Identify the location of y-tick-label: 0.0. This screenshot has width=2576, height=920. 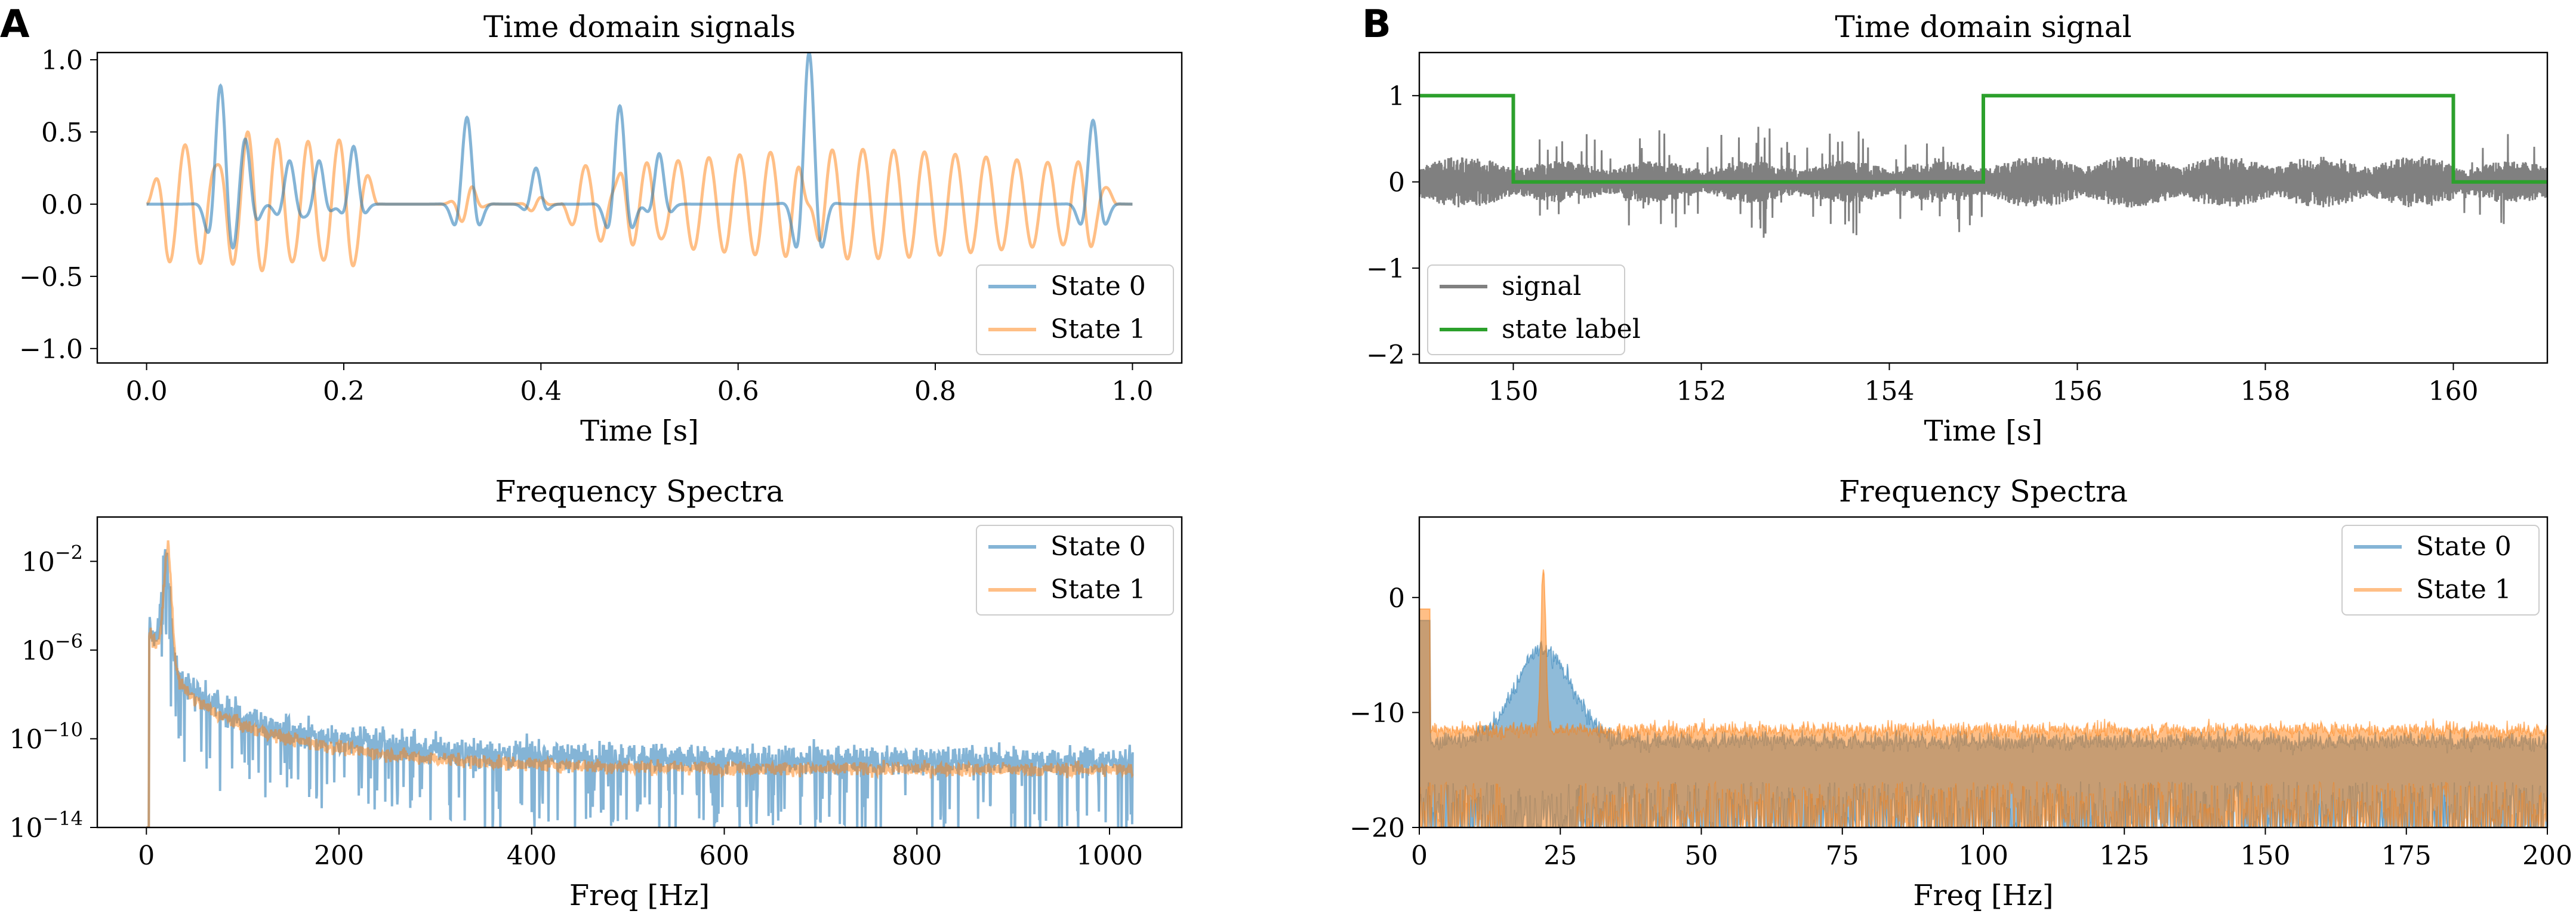
(62, 205).